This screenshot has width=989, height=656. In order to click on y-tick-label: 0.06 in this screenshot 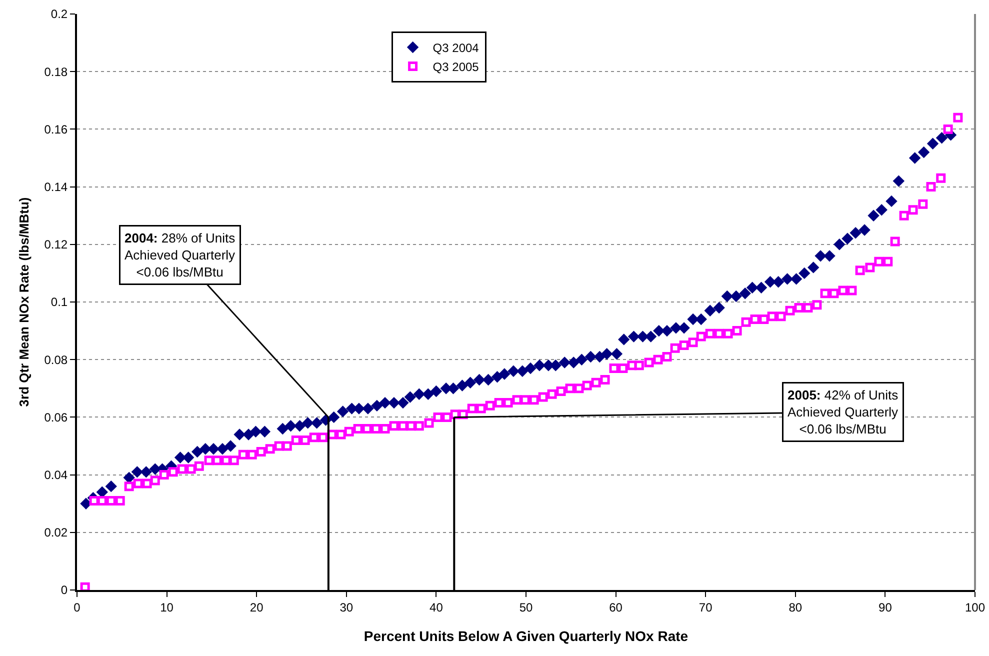, I will do `click(56, 417)`.